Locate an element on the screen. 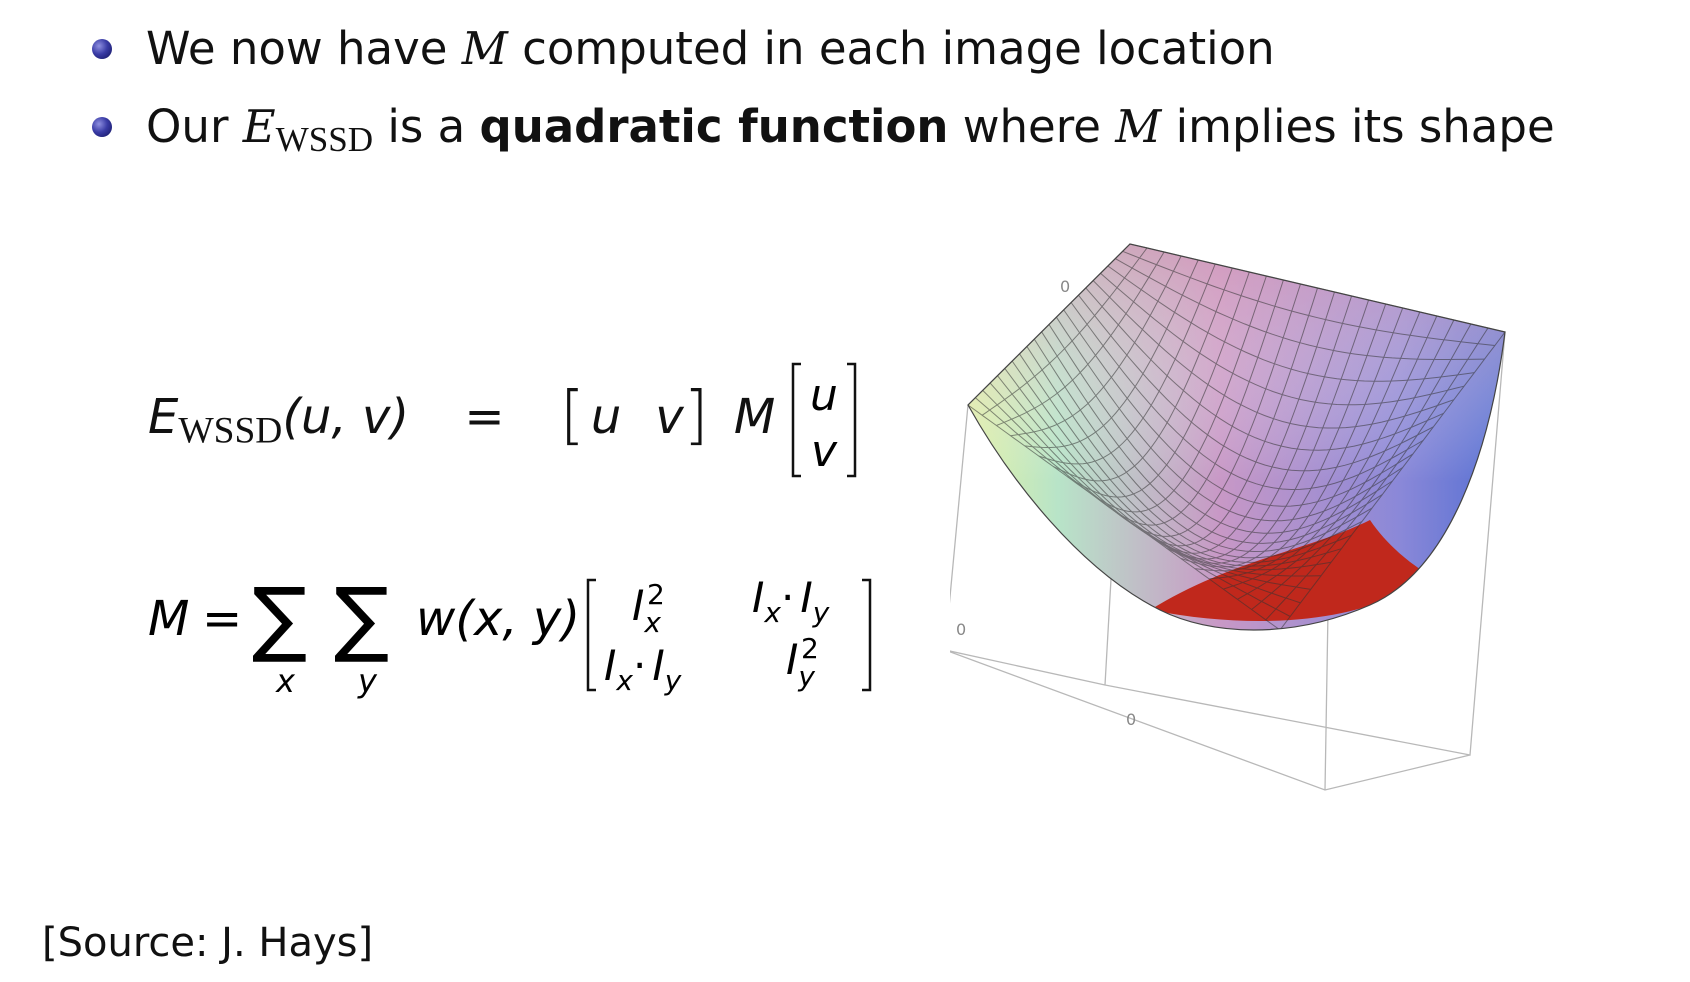  bullet-1-var-m: M is located at coordinates (484, 48).